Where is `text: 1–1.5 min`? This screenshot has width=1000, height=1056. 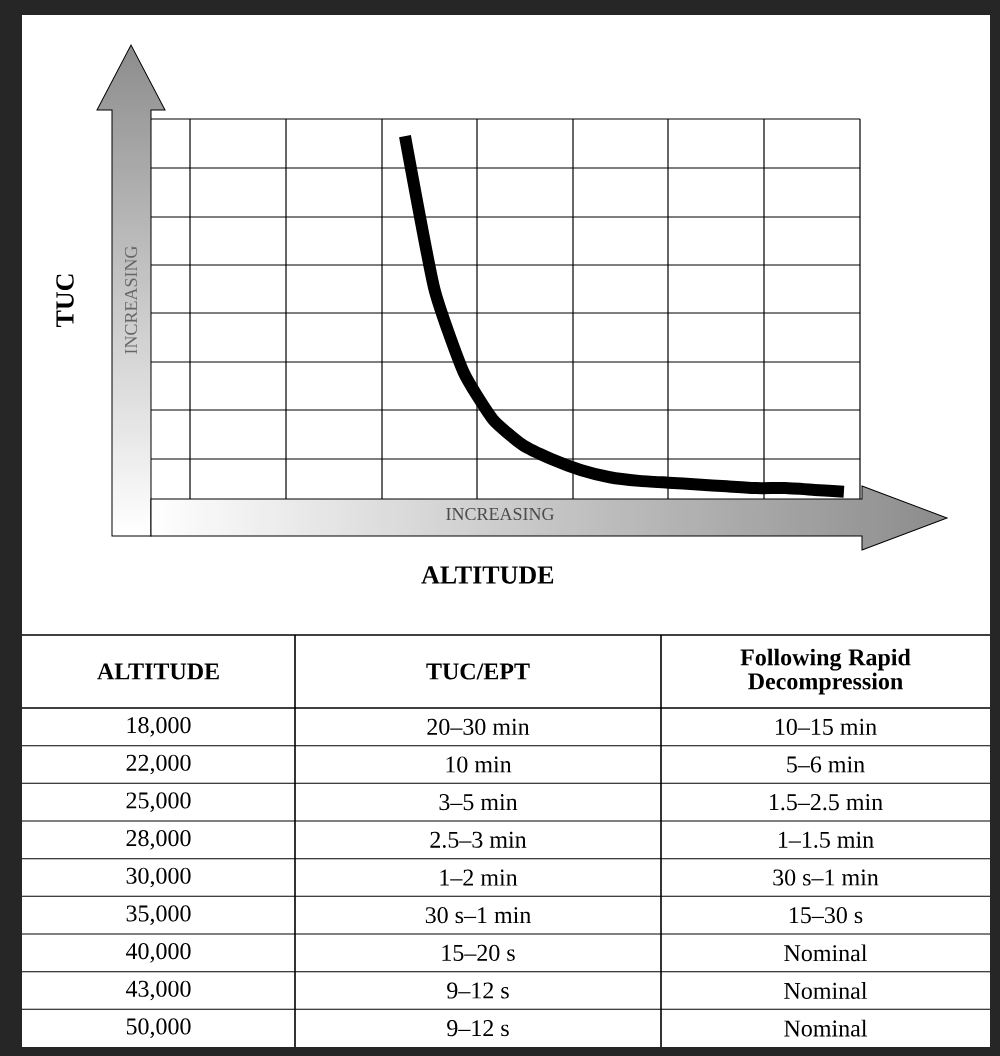
text: 1–1.5 min is located at coordinates (826, 839).